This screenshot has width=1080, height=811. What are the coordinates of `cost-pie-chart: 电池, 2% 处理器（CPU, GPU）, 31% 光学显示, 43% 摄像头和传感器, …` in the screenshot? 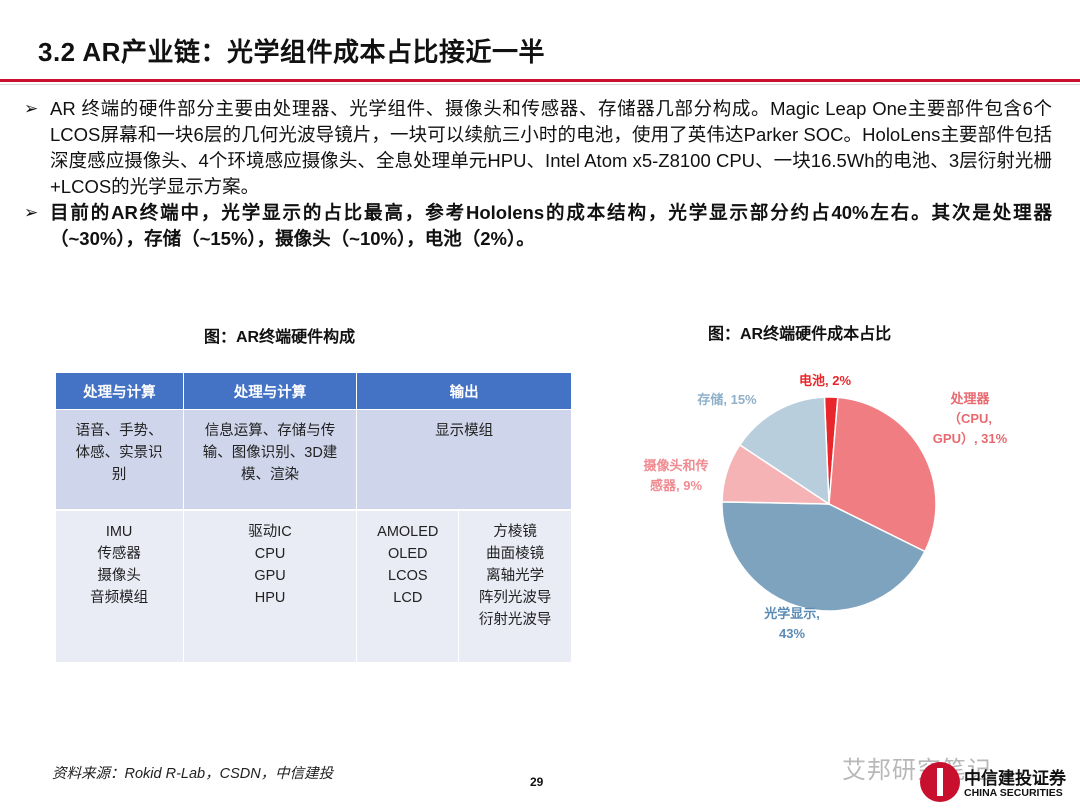 It's located at (825, 507).